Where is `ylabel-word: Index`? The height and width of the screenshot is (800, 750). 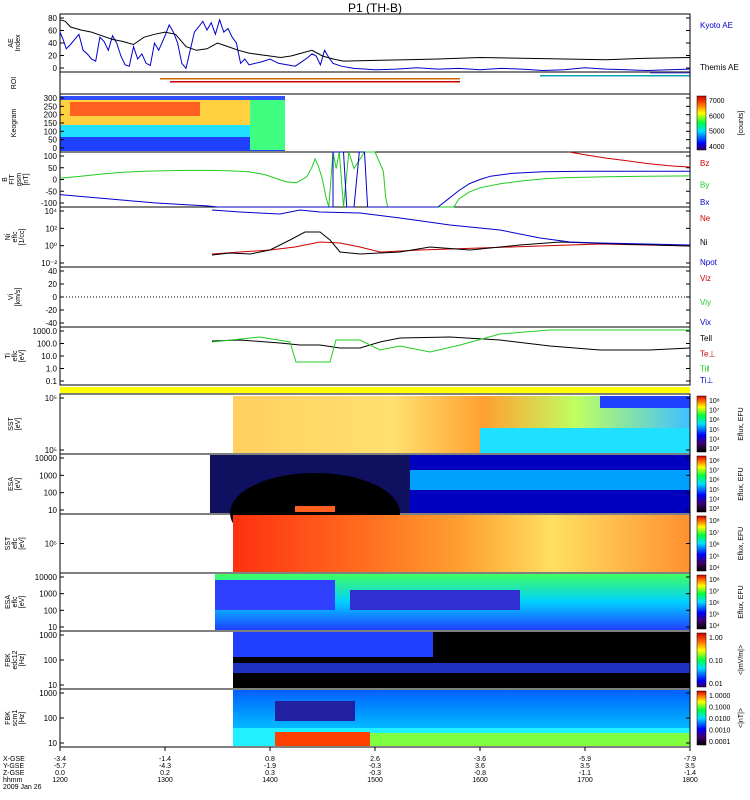
ylabel-word: Index is located at coordinates (18, 43).